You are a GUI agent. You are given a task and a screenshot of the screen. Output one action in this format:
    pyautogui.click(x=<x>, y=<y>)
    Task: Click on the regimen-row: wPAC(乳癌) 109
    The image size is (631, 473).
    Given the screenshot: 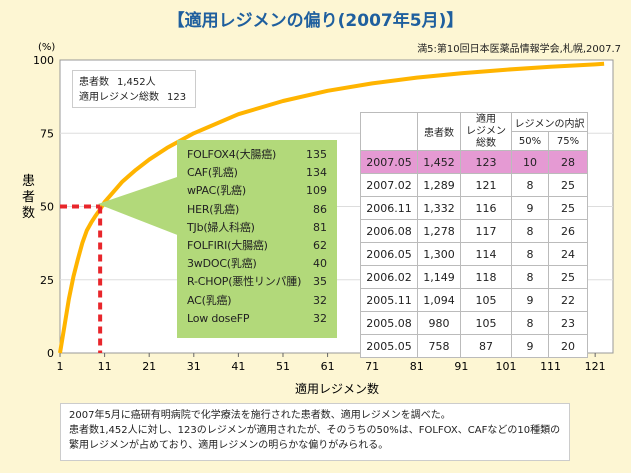 What is the action you would take?
    pyautogui.click(x=257, y=191)
    